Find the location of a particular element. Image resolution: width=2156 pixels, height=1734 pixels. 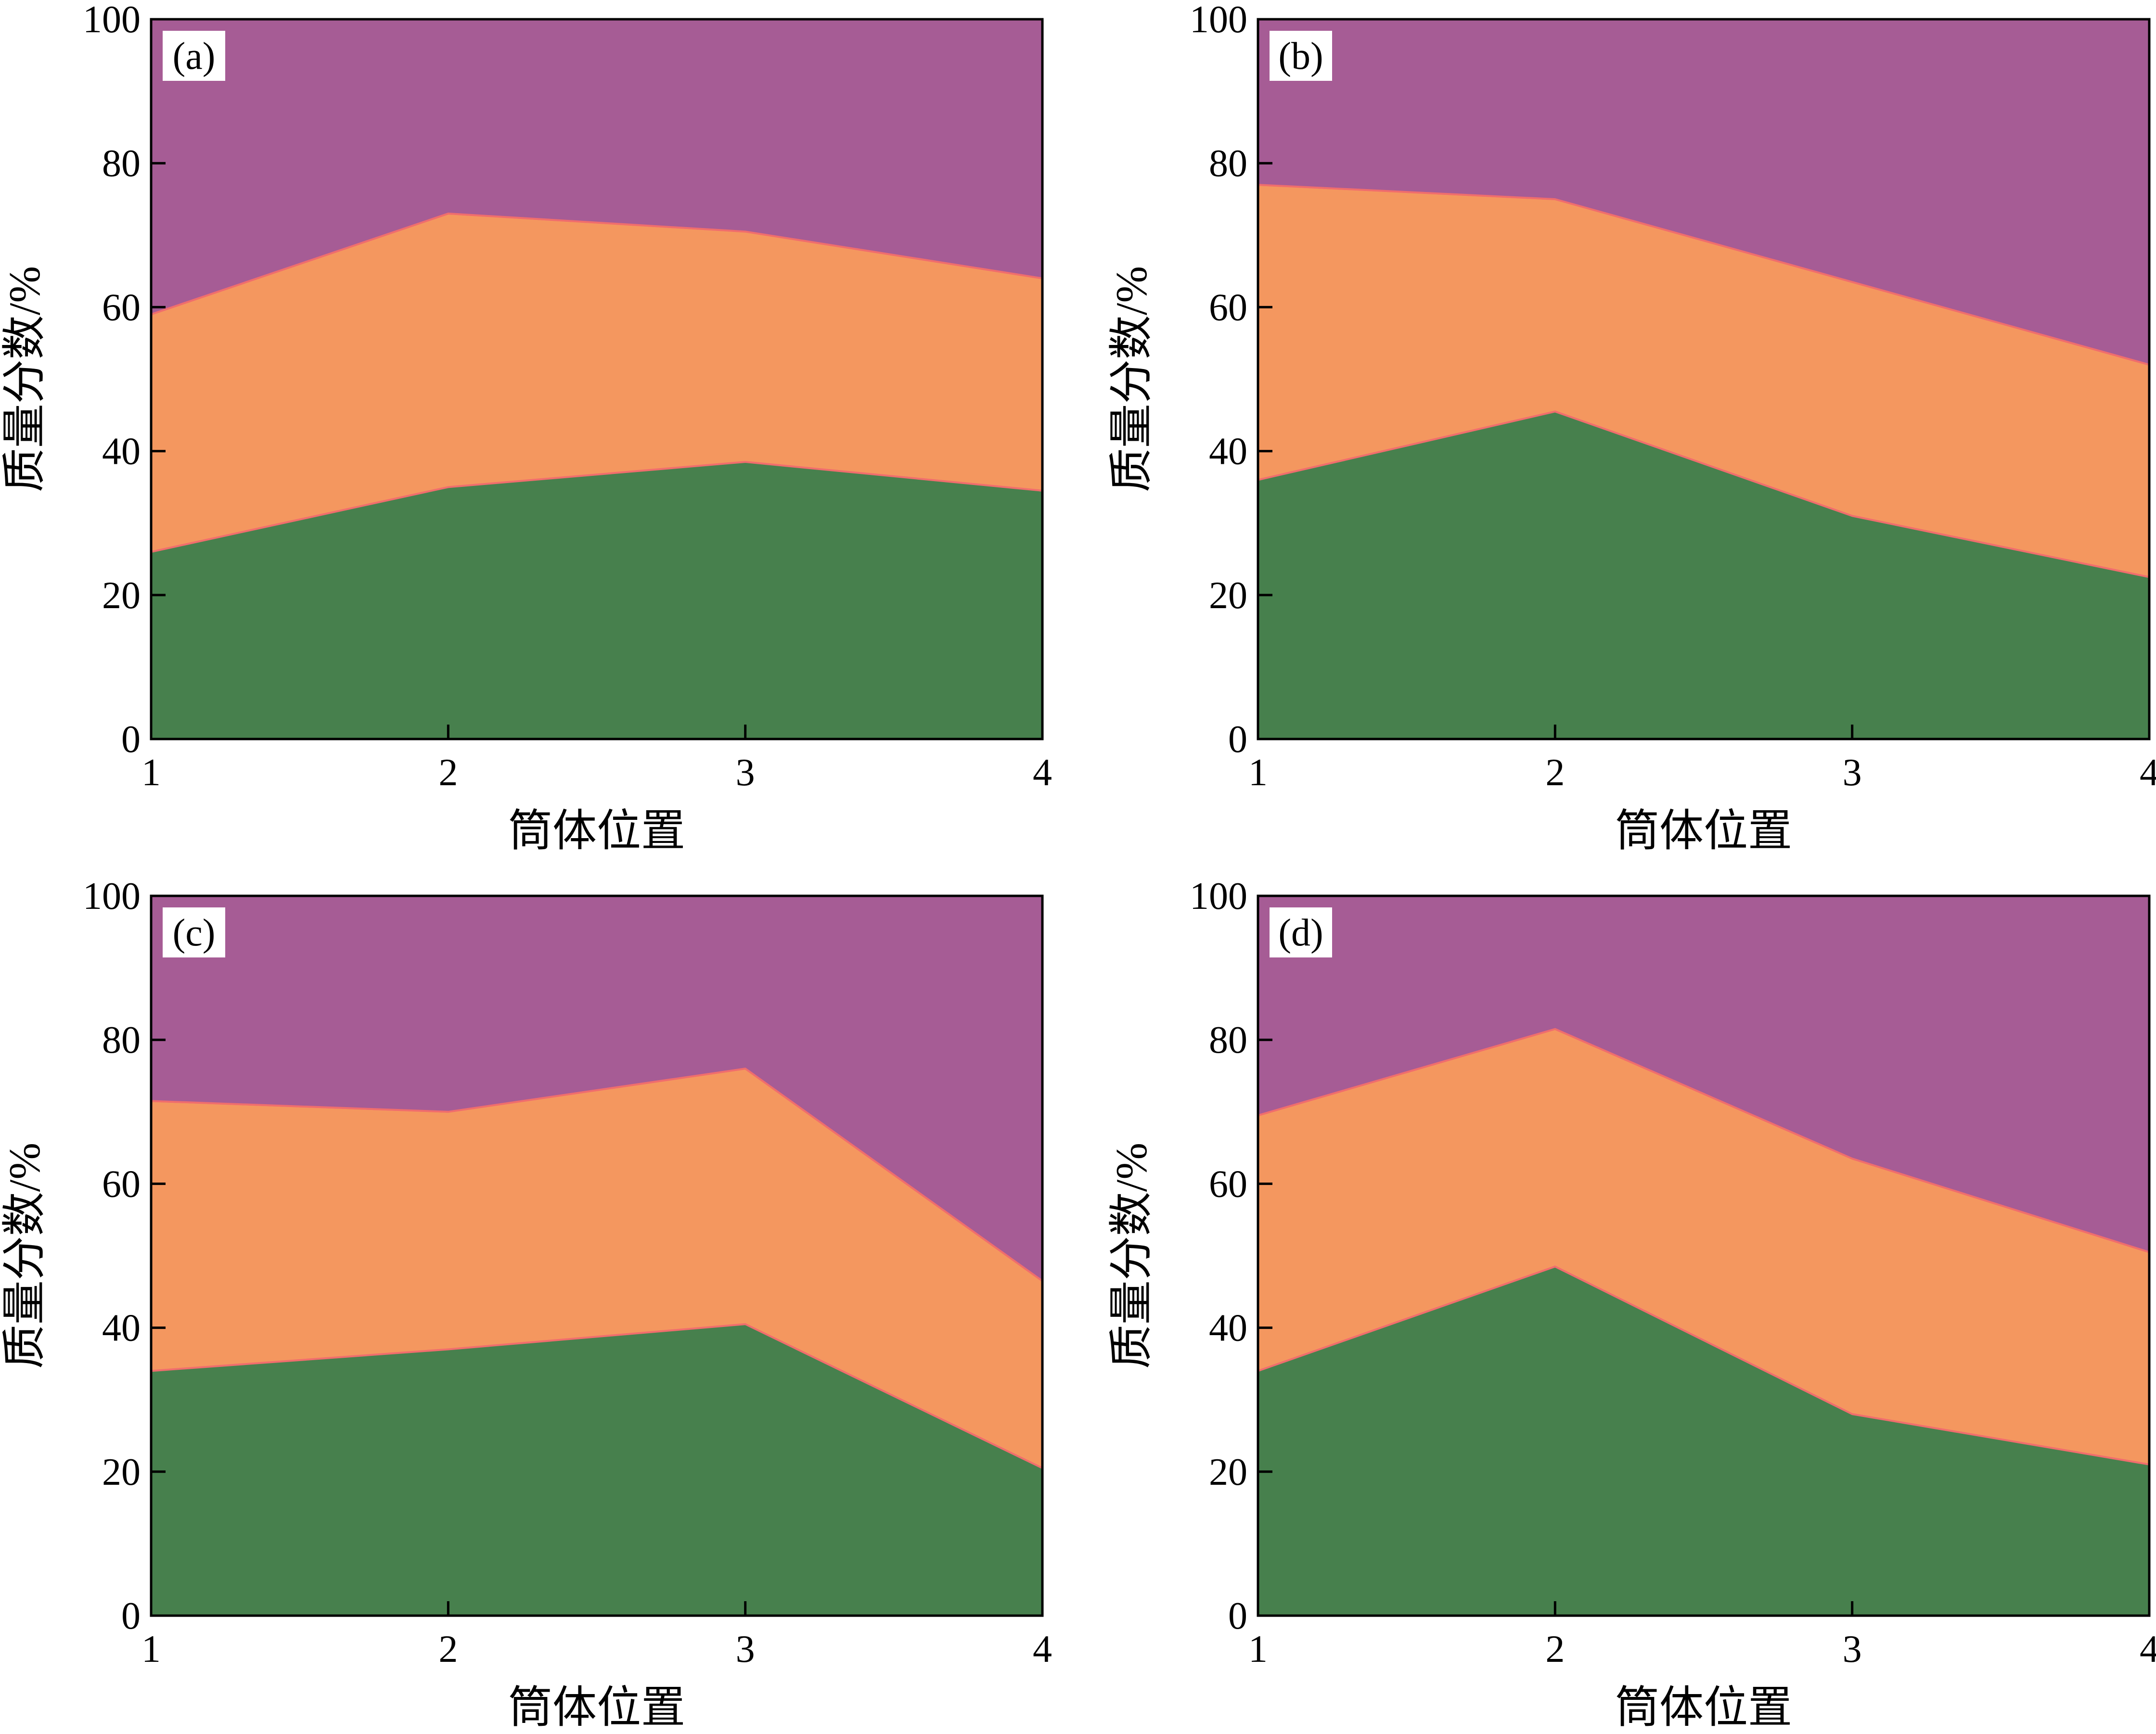

panel-d-ytick-label: 0 is located at coordinates (1237, 1616).